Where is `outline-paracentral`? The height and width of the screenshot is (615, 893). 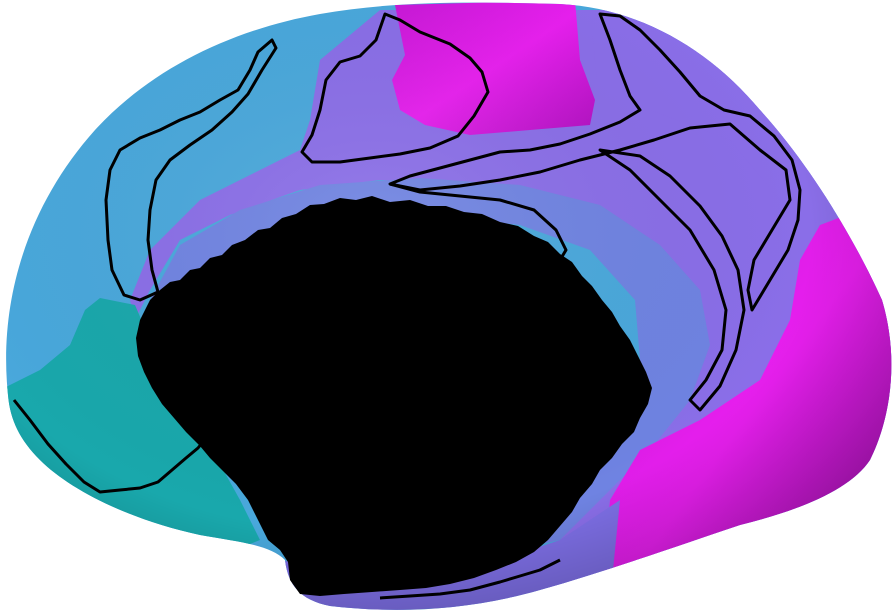
outline-paracentral is located at coordinates (395, 88).